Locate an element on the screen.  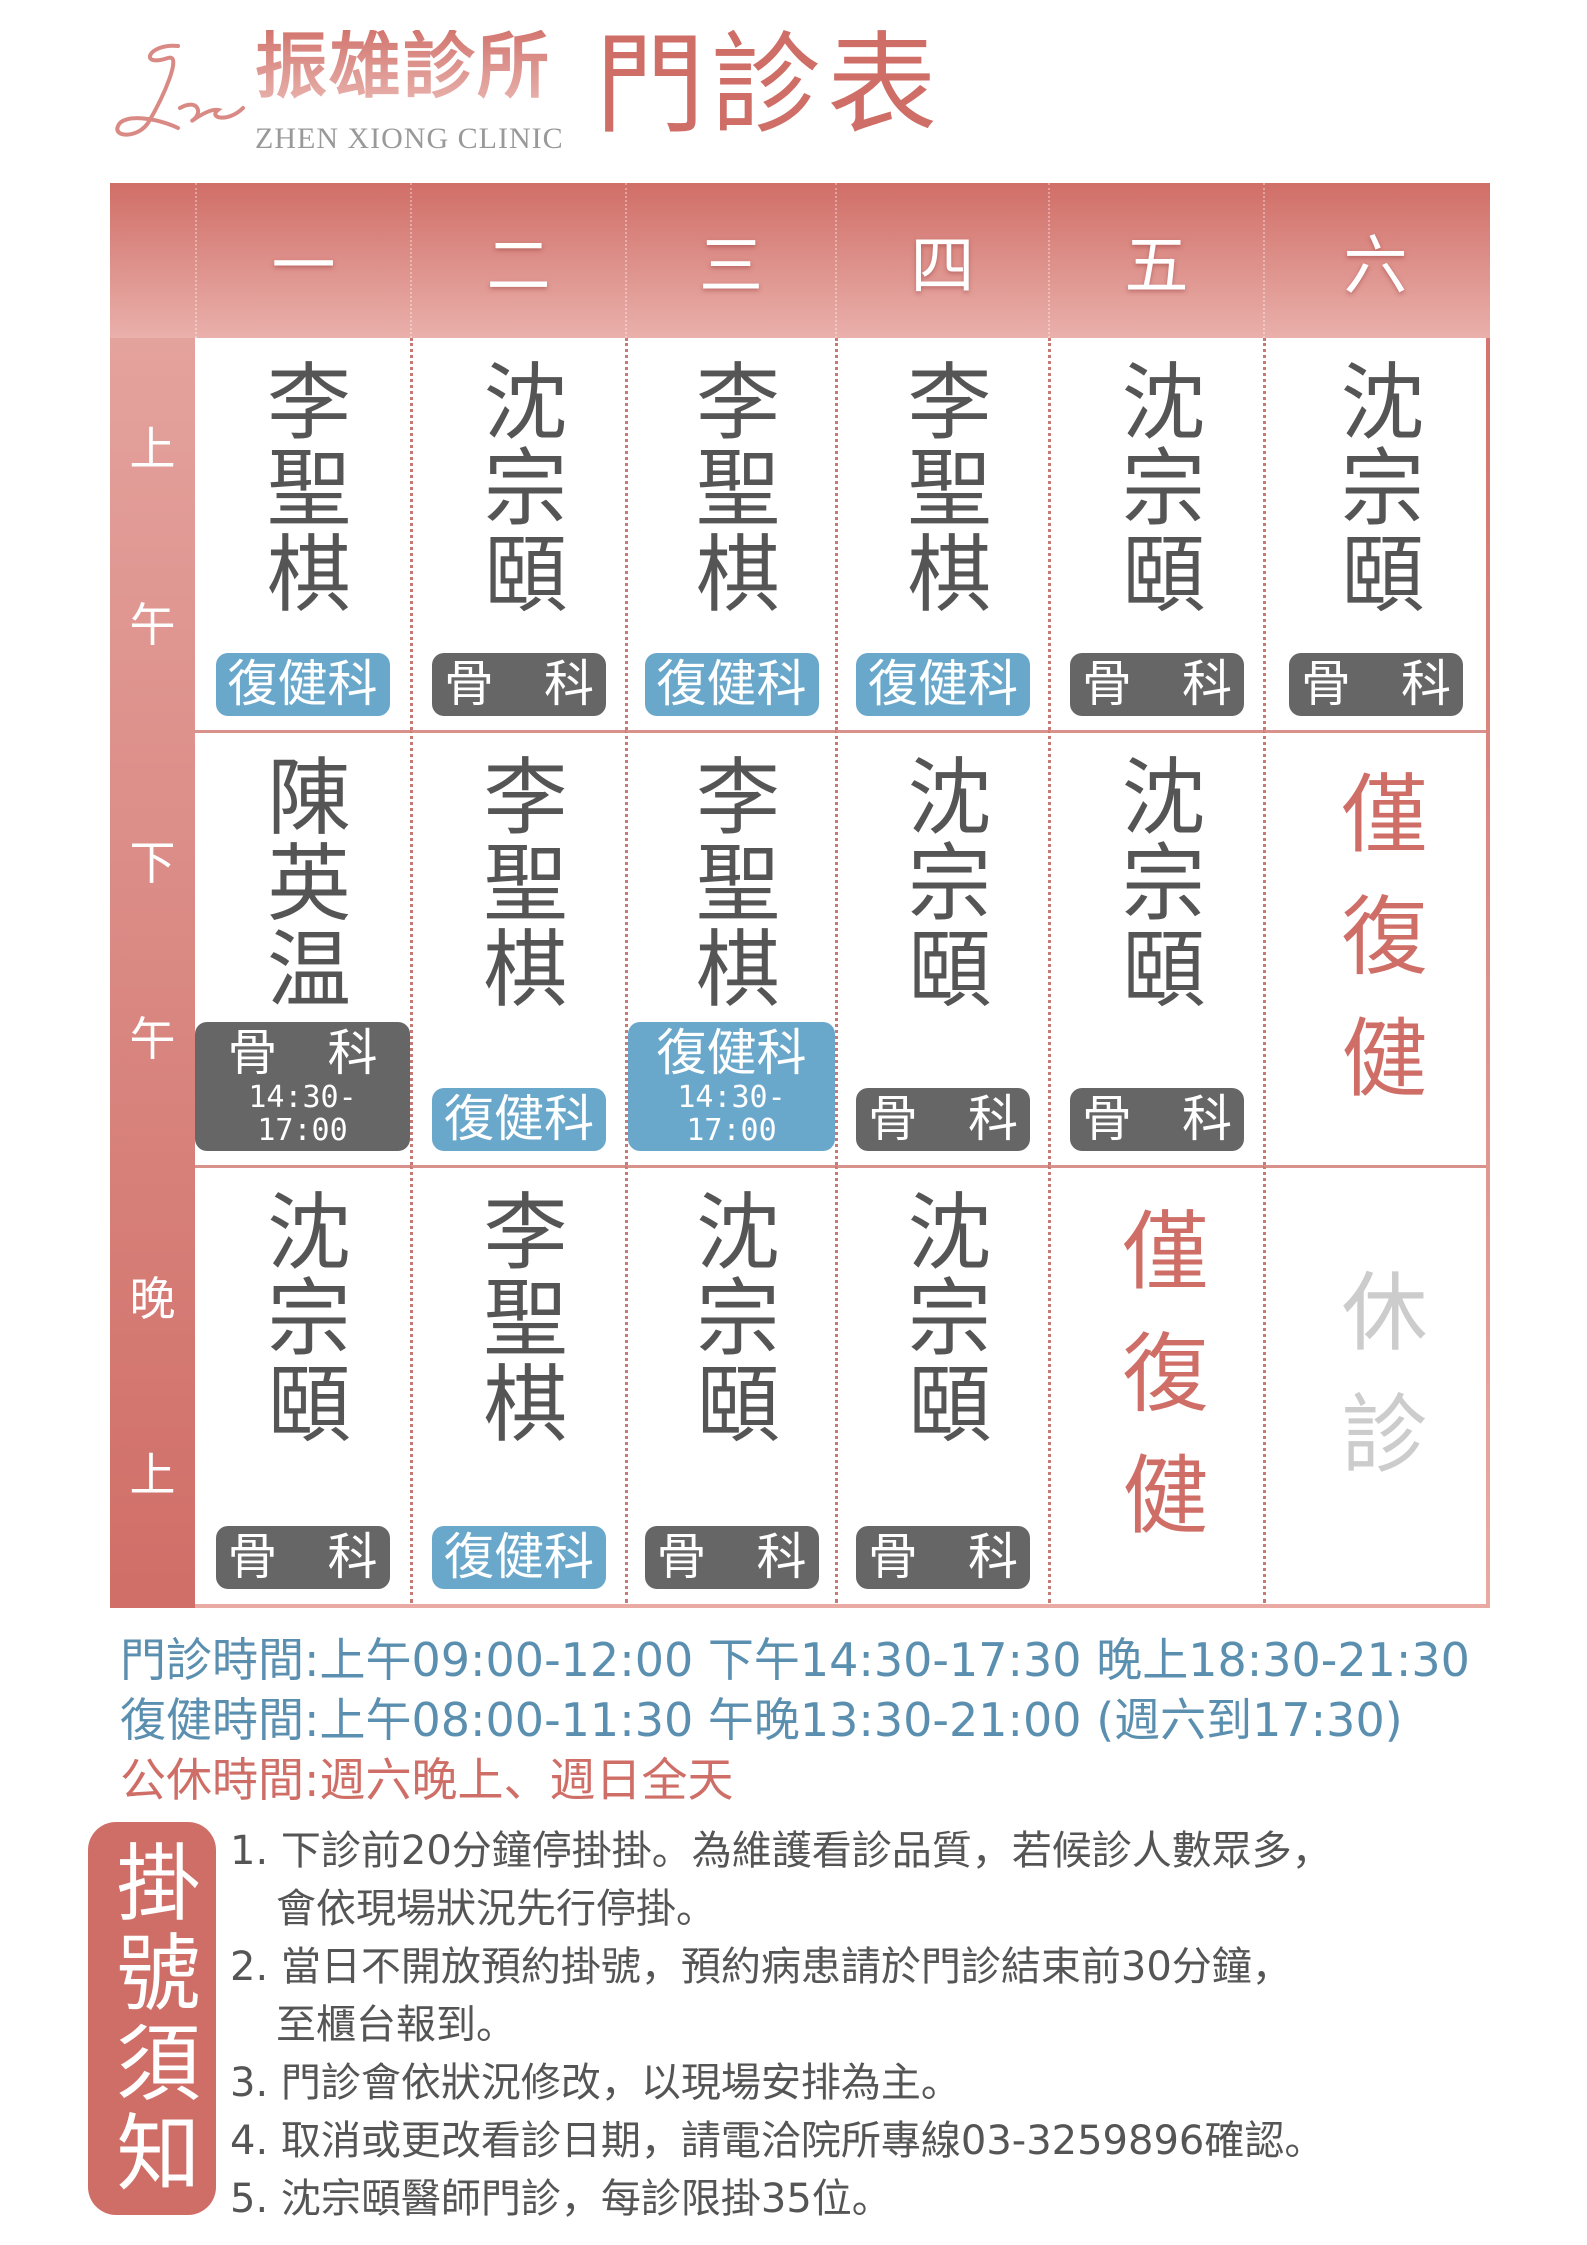
day-header: 一 is located at coordinates (302, 260).